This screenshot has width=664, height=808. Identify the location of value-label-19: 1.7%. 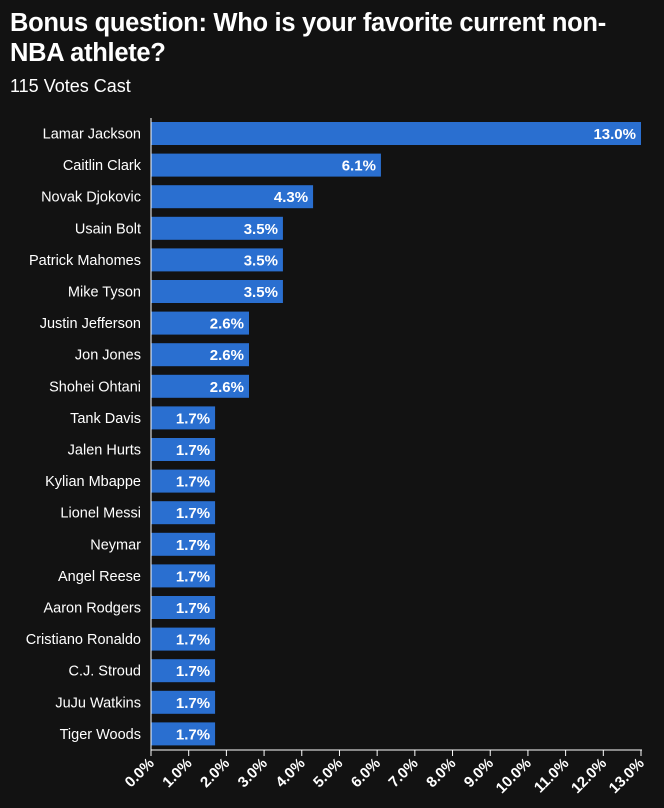
(193, 734).